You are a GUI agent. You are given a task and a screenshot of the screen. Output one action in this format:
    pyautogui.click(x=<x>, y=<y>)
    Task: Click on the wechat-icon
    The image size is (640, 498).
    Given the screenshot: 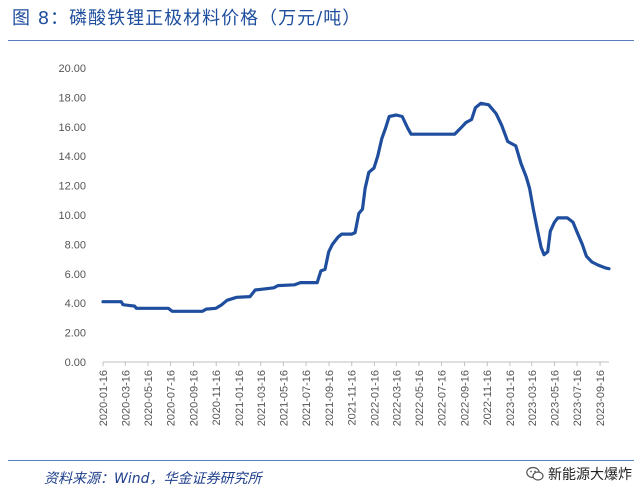 What is the action you would take?
    pyautogui.click(x=535, y=473)
    